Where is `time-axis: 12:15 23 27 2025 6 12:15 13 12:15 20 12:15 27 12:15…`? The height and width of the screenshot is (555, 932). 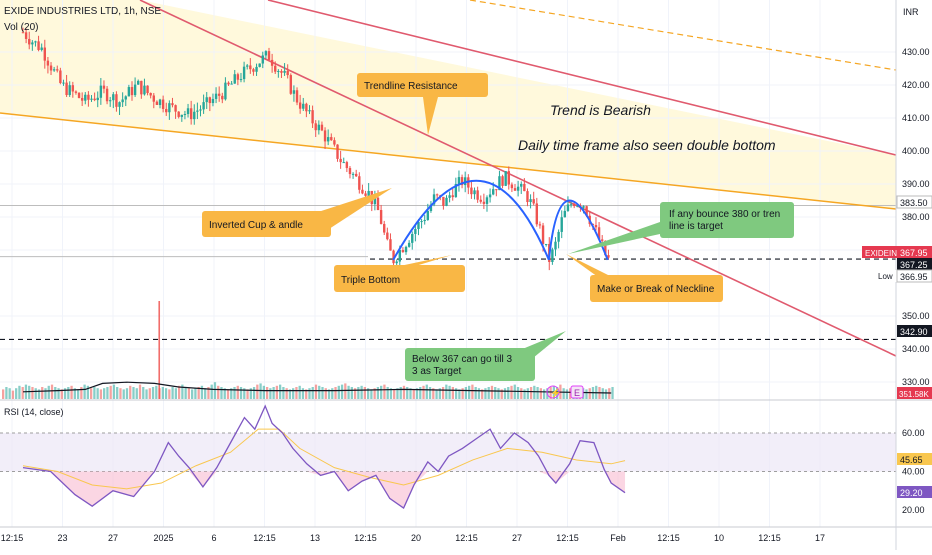 time-axis: 12:15 23 27 2025 6 12:15 13 12:15 20 12:15 27 12:15… is located at coordinates (413, 538).